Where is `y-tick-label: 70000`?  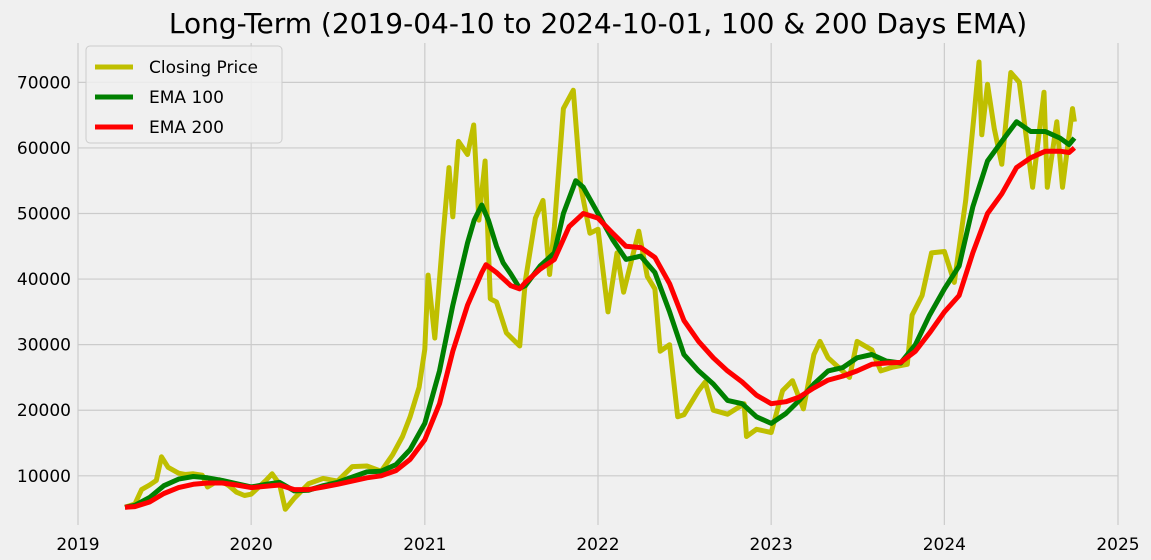 y-tick-label: 70000 is located at coordinates (44, 83).